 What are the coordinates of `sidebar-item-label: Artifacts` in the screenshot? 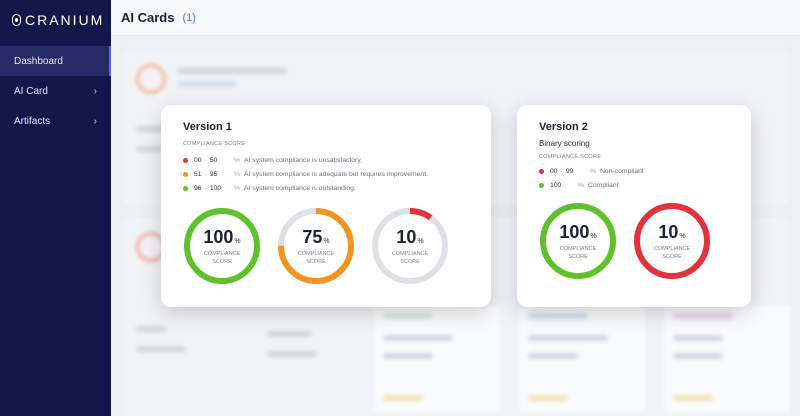 It's located at (32, 121).